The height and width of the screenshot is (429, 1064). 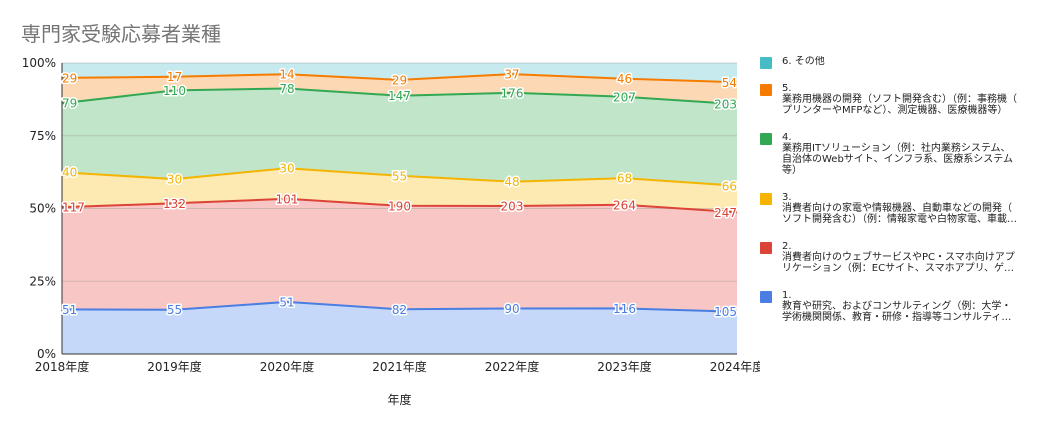 I want to click on data-label: 46, so click(x=624, y=79).